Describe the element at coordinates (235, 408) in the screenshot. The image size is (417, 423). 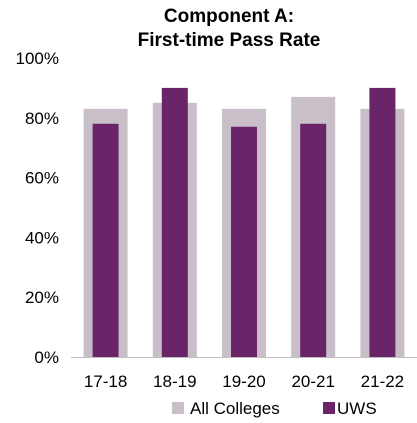
I see `legend-label-all-colleges: All Colleges` at that location.